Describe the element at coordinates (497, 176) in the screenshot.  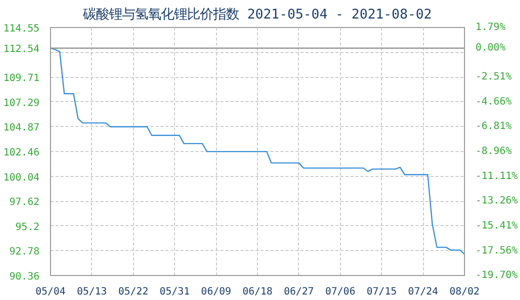
I see `y2-tick-label: -11.11%` at that location.